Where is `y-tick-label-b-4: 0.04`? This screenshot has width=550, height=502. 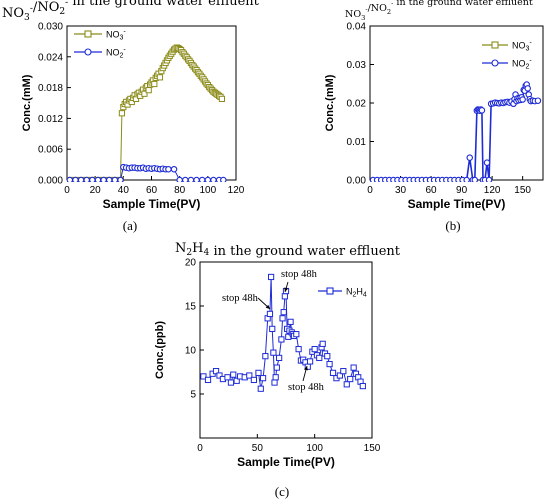 y-tick-label-b-4: 0.04 is located at coordinates (357, 27).